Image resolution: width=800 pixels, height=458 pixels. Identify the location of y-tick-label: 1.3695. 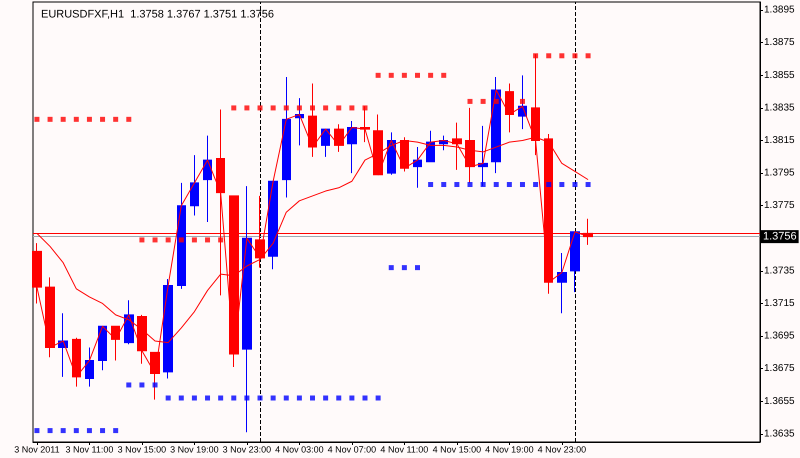
(780, 336).